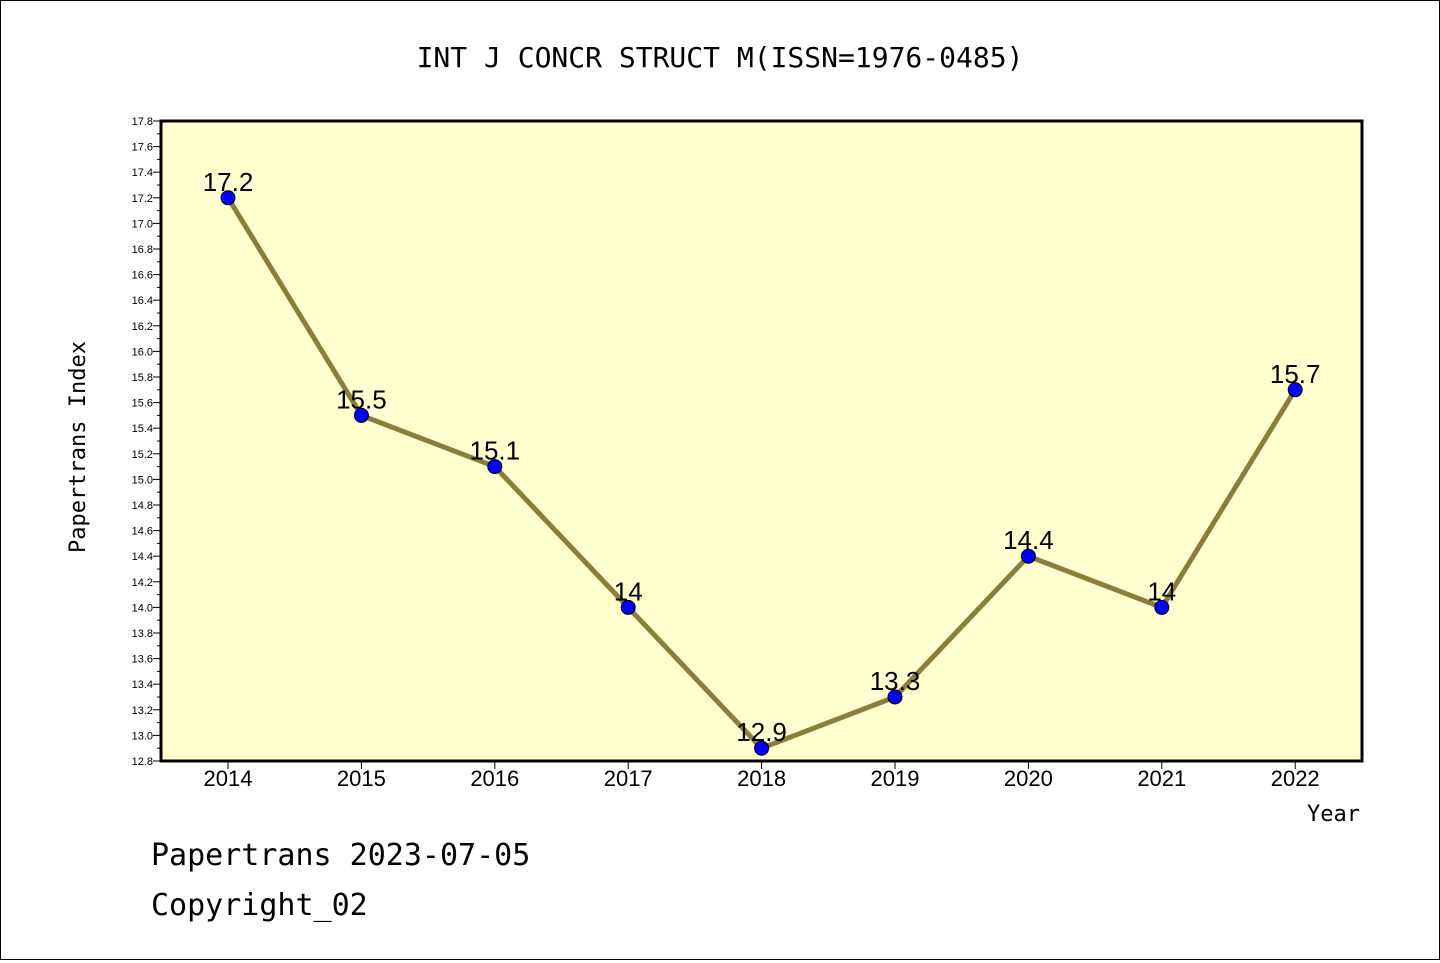  Describe the element at coordinates (1028, 778) in the screenshot. I see `x-tick-label: 2020` at that location.